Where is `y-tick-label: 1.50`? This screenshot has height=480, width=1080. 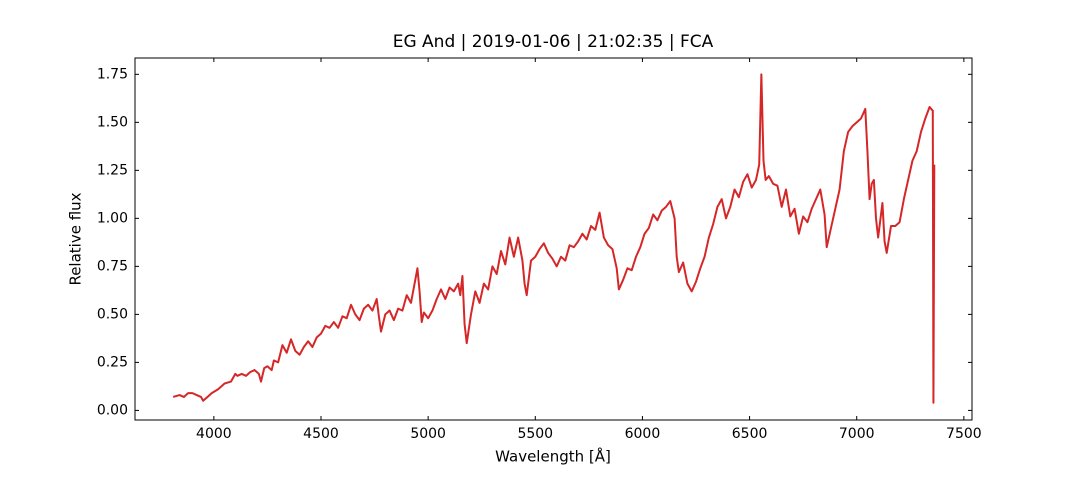
y-tick-label: 1.50 is located at coordinates (112, 122).